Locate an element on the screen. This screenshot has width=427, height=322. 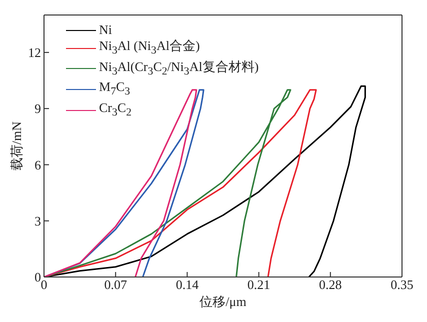
y-tick-label: 3 is located at coordinates (37, 220).